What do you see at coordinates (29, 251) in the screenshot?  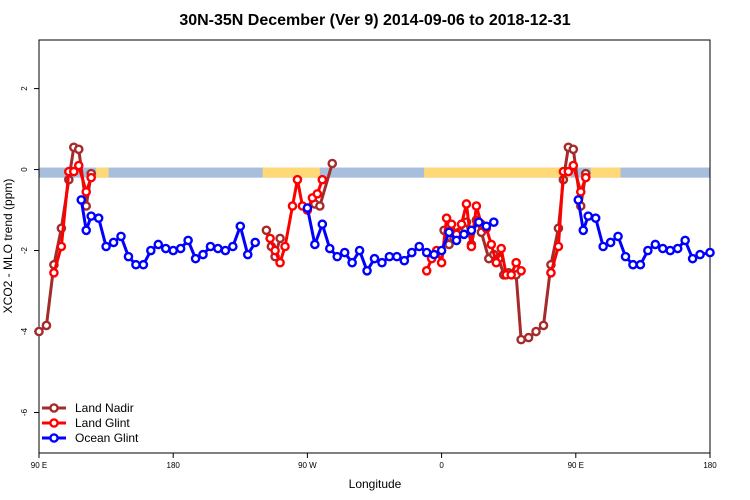 I see `y-axis: 2 0 -2 -4 -6` at bounding box center [29, 251].